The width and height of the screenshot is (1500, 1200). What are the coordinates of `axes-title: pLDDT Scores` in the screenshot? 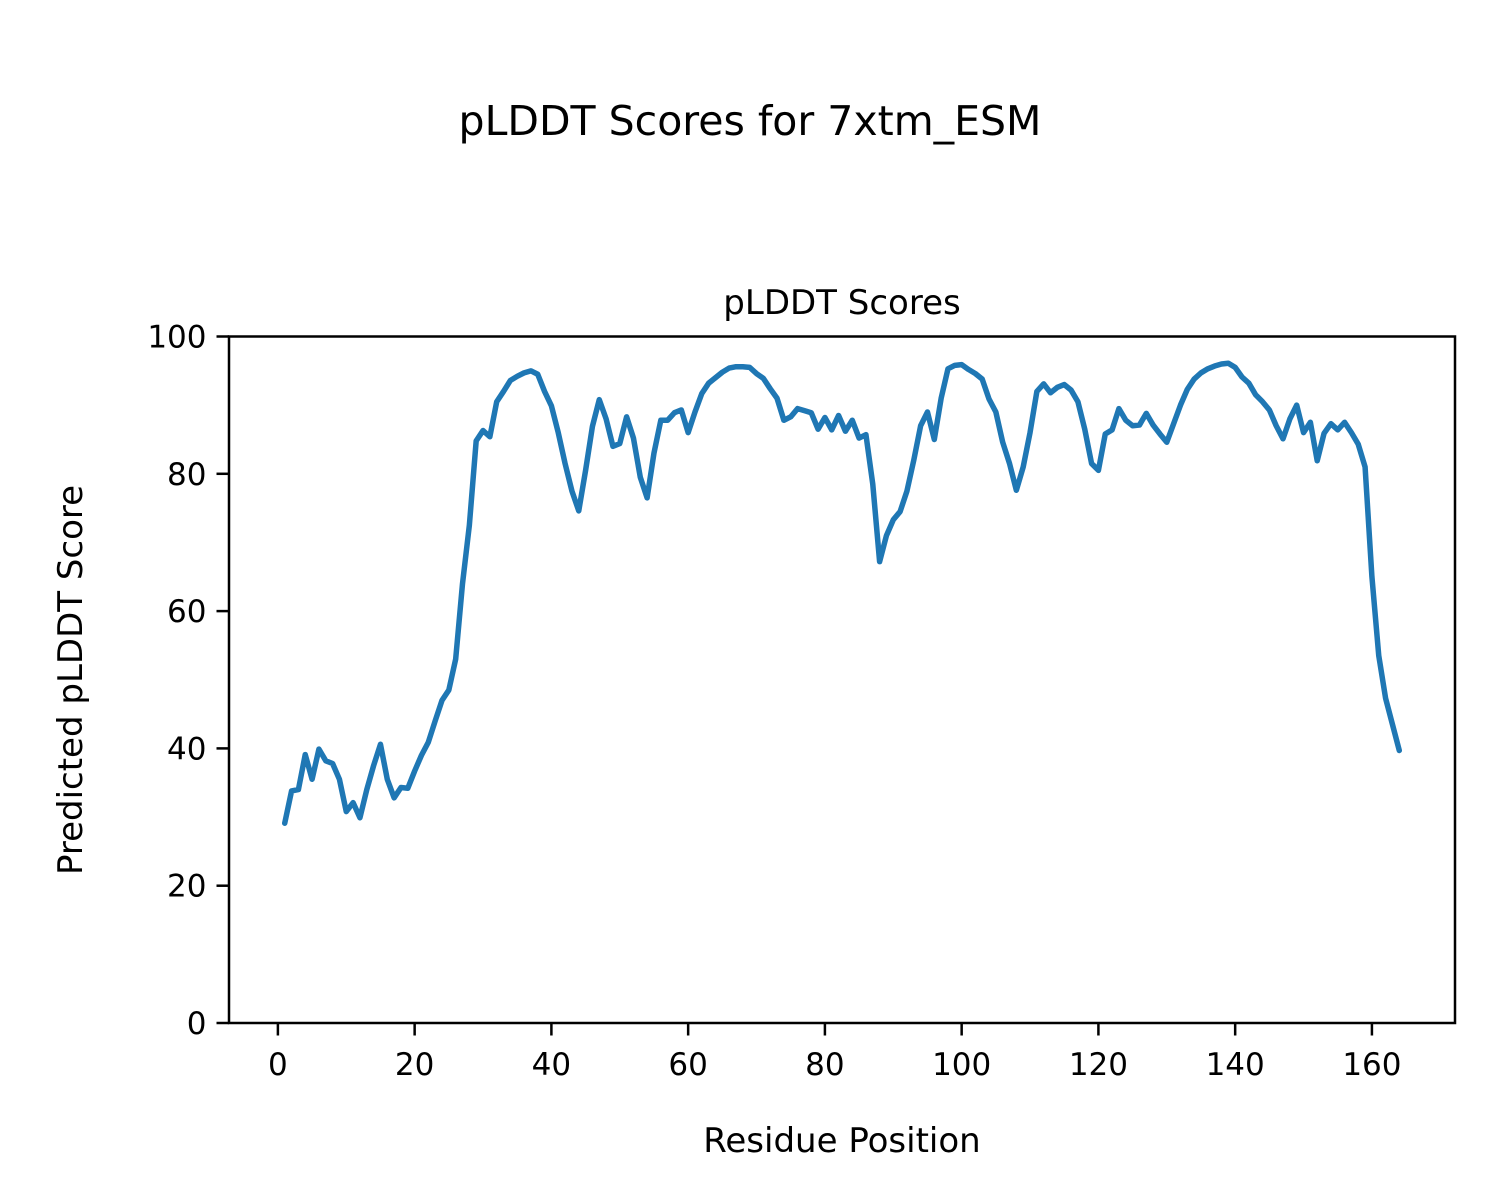 It's located at (841, 303).